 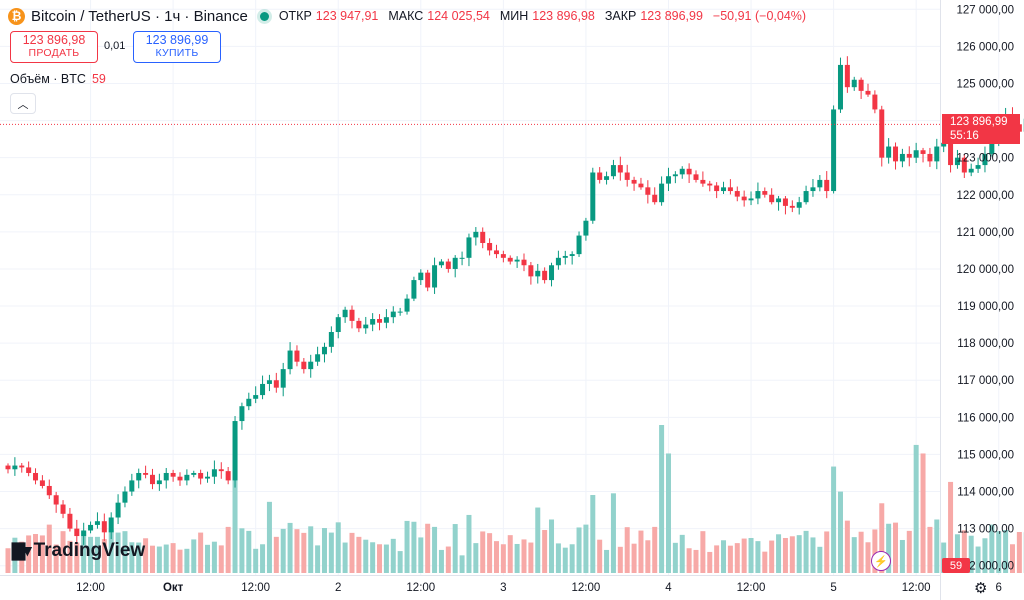 What do you see at coordinates (916, 588) in the screenshot?
I see `time-tick-label: 12:00` at bounding box center [916, 588].